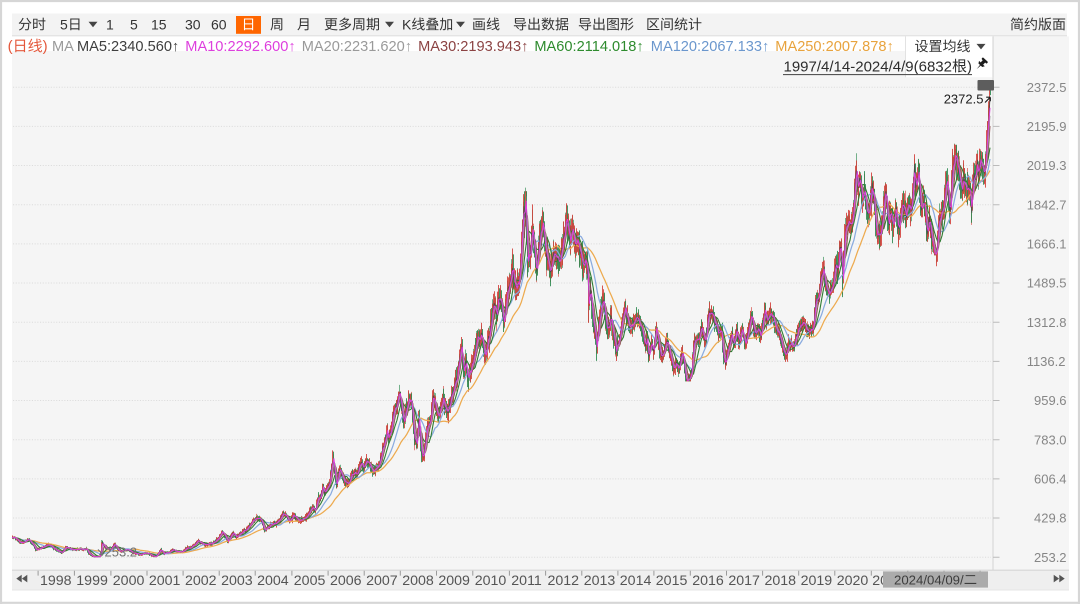 This screenshot has width=1080, height=604. What do you see at coordinates (1050, 439) in the screenshot?
I see `svg-text: 783.0` at bounding box center [1050, 439].